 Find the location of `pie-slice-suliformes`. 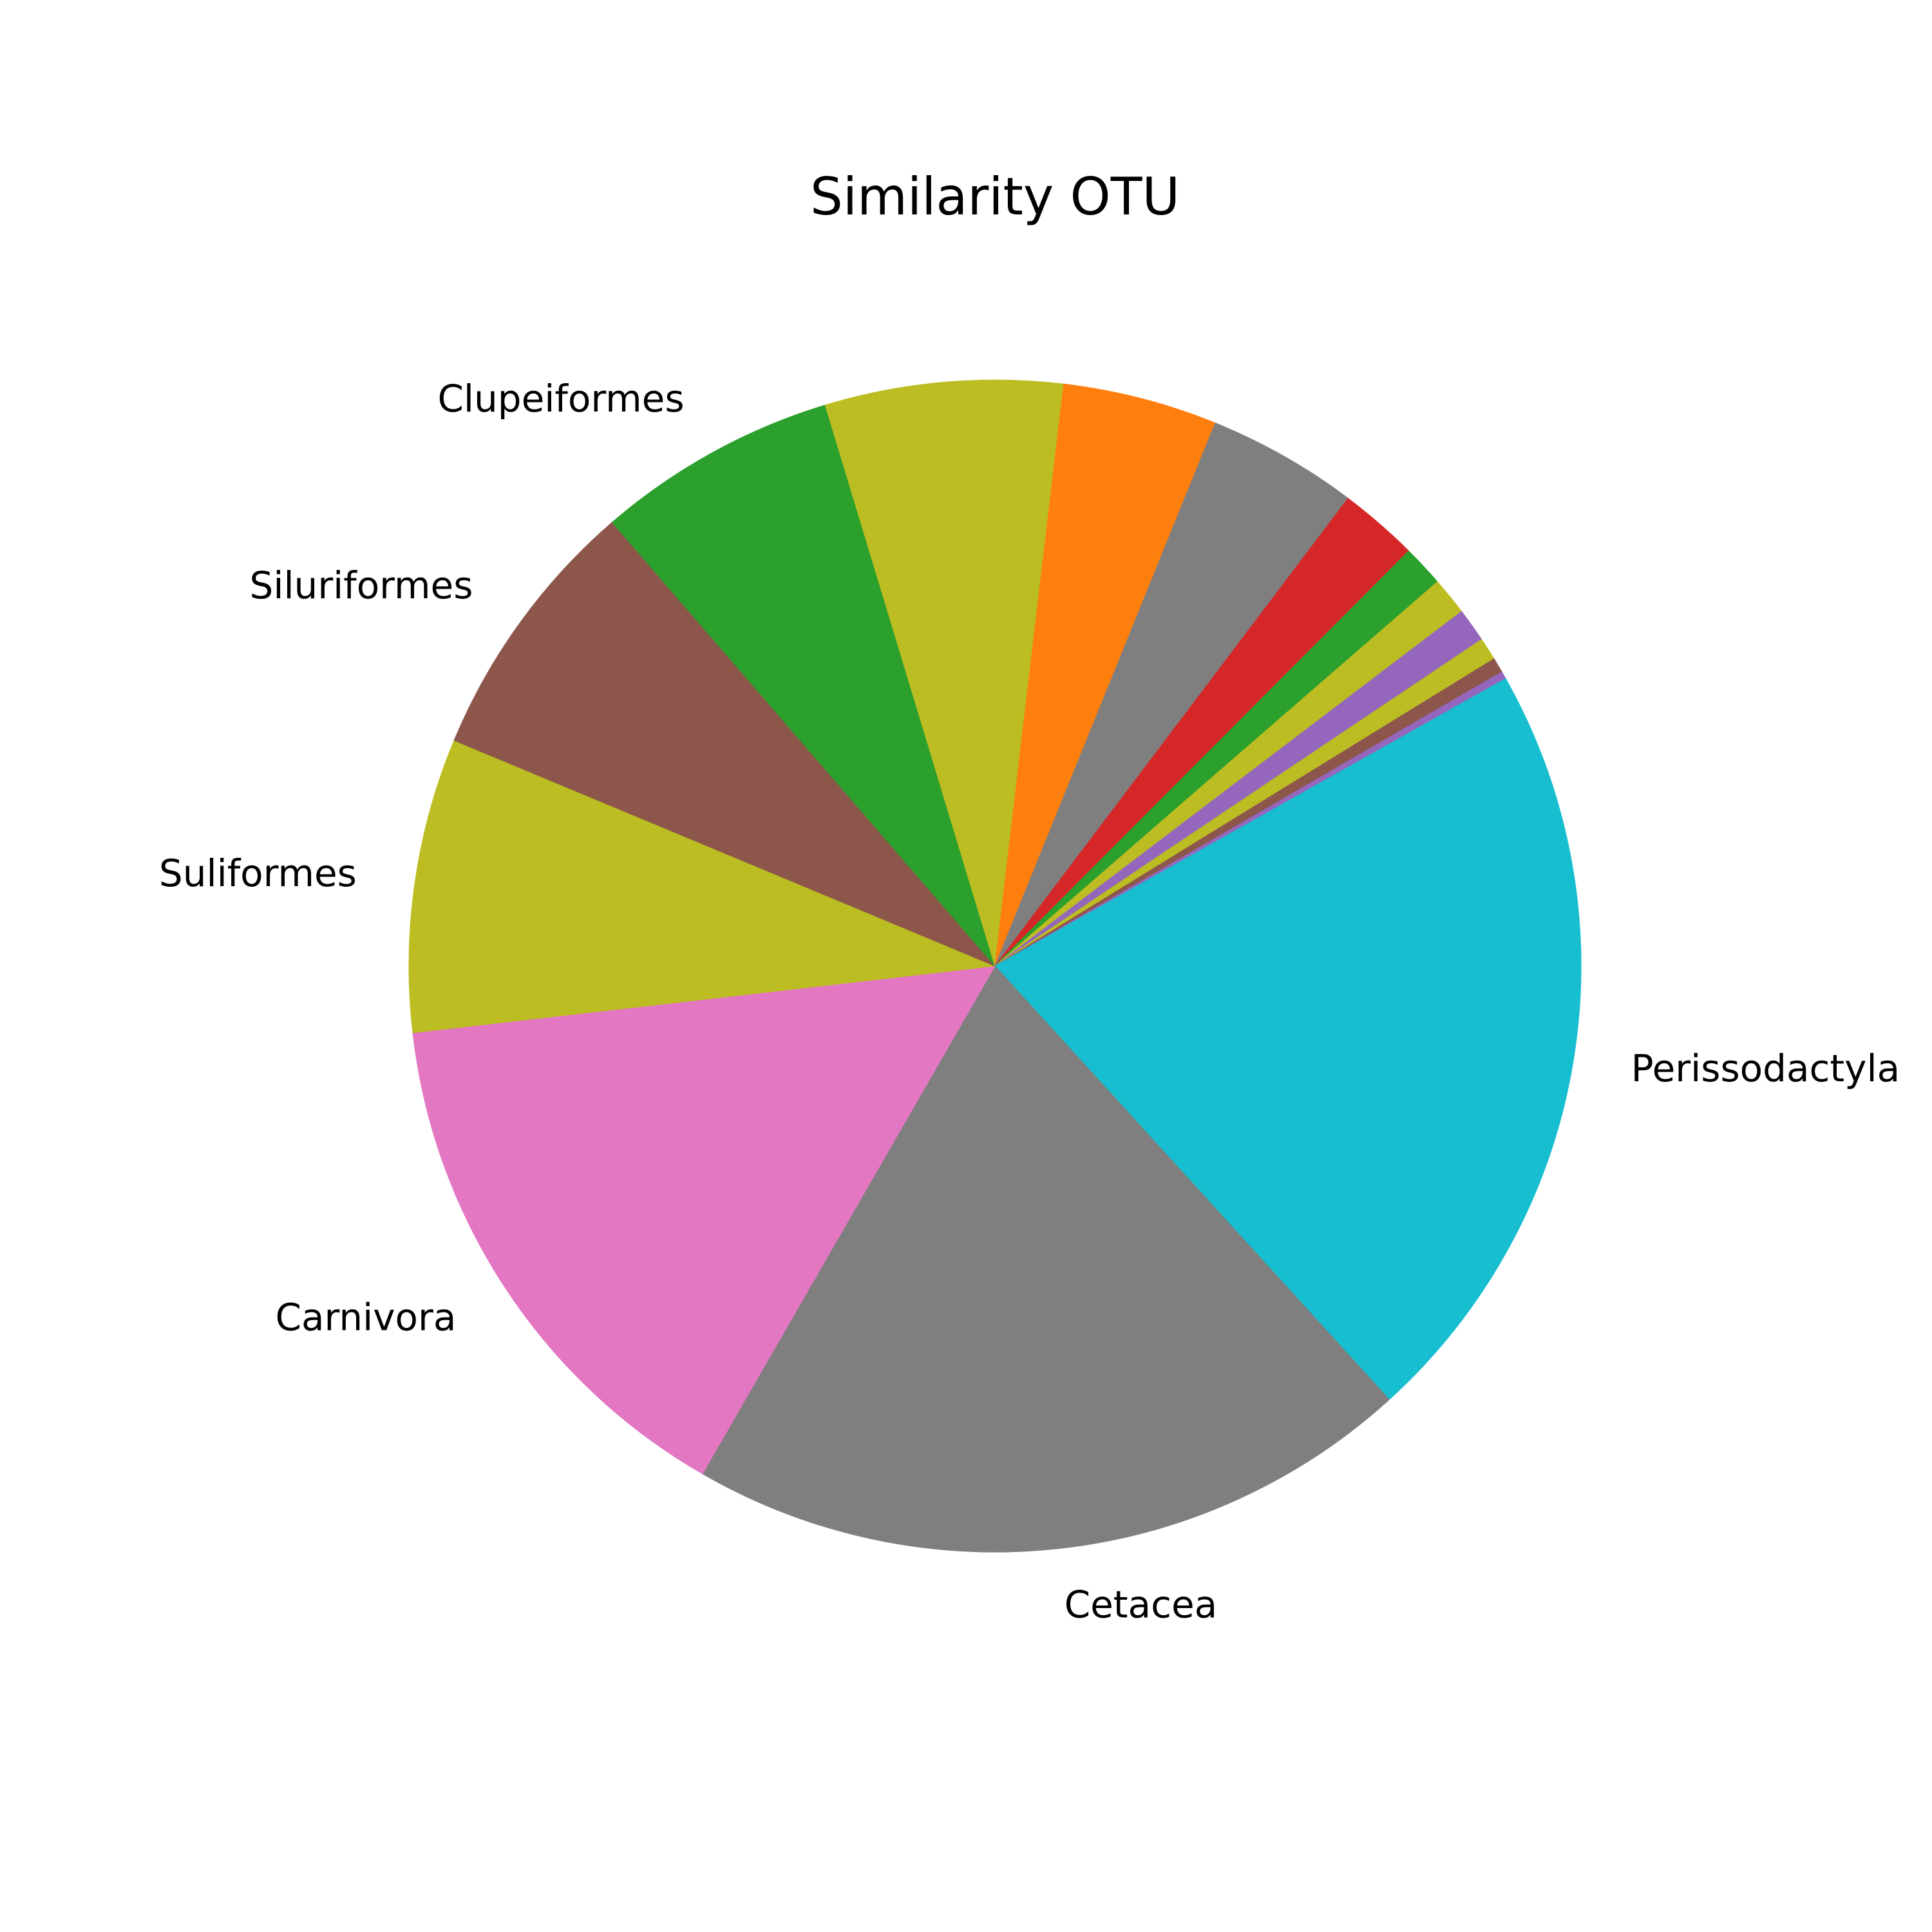

pie-slice-suliformes is located at coordinates (702, 887).